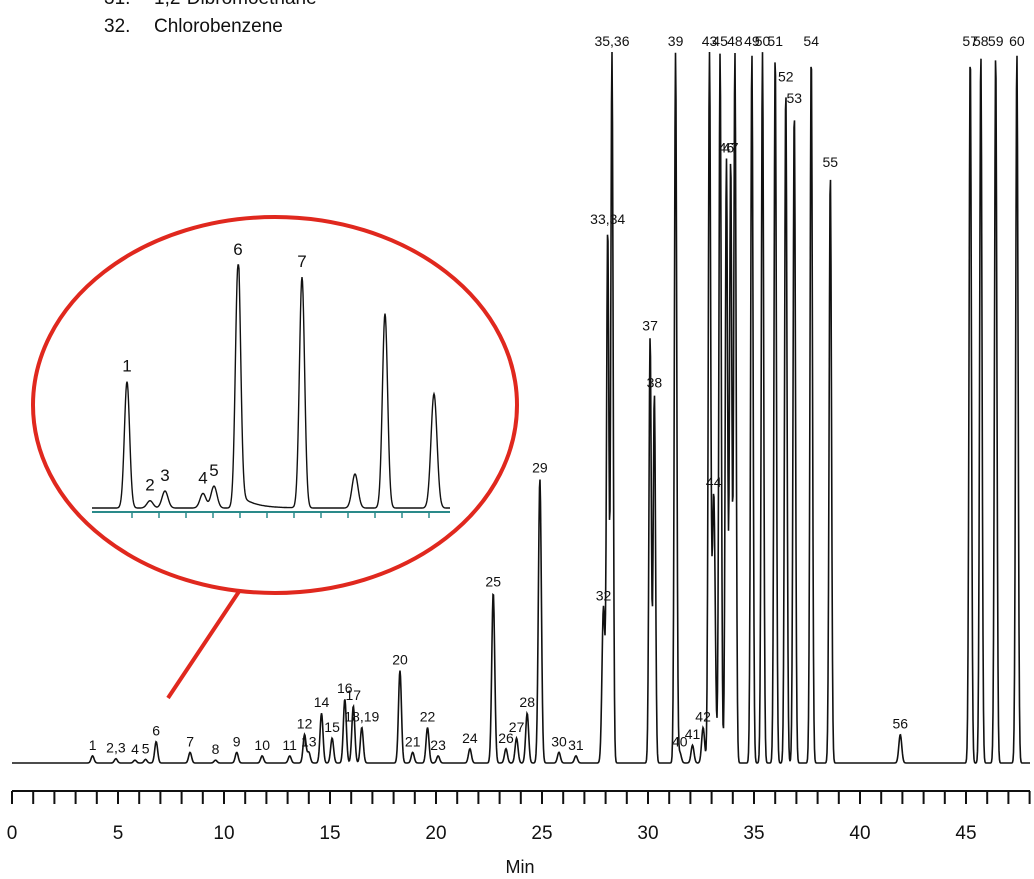 This screenshot has width=1034, height=879. Describe the element at coordinates (541, 833) in the screenshot. I see `x-tick-label: 25` at that location.